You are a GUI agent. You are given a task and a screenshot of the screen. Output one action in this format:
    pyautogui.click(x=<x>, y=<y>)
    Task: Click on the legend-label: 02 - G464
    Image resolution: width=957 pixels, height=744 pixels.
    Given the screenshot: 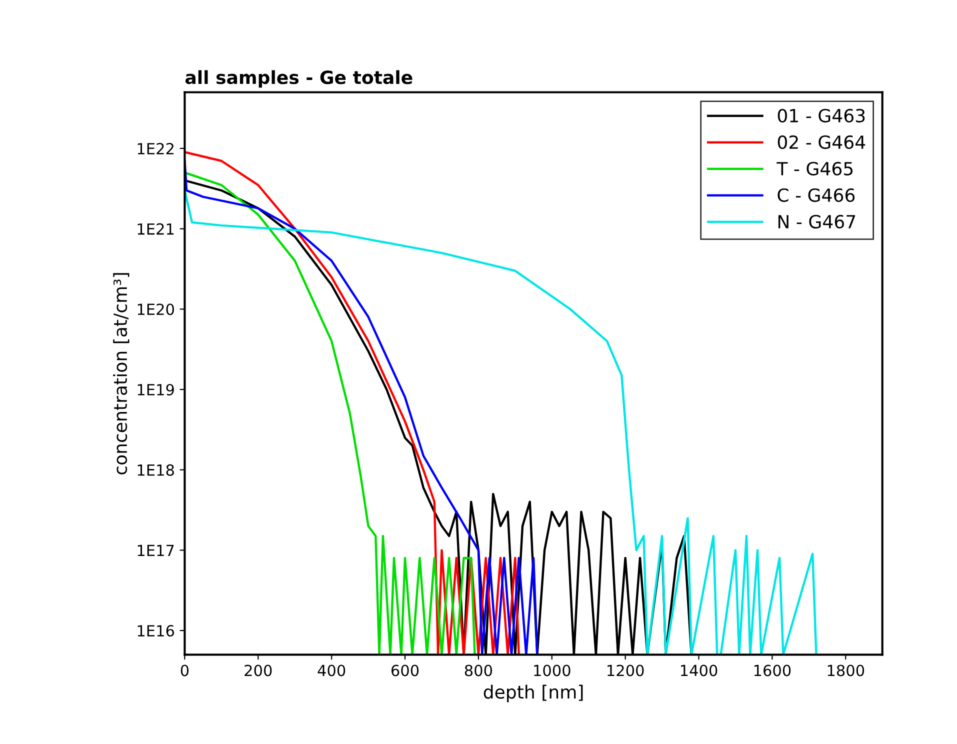 What is the action you would take?
    pyautogui.click(x=822, y=142)
    